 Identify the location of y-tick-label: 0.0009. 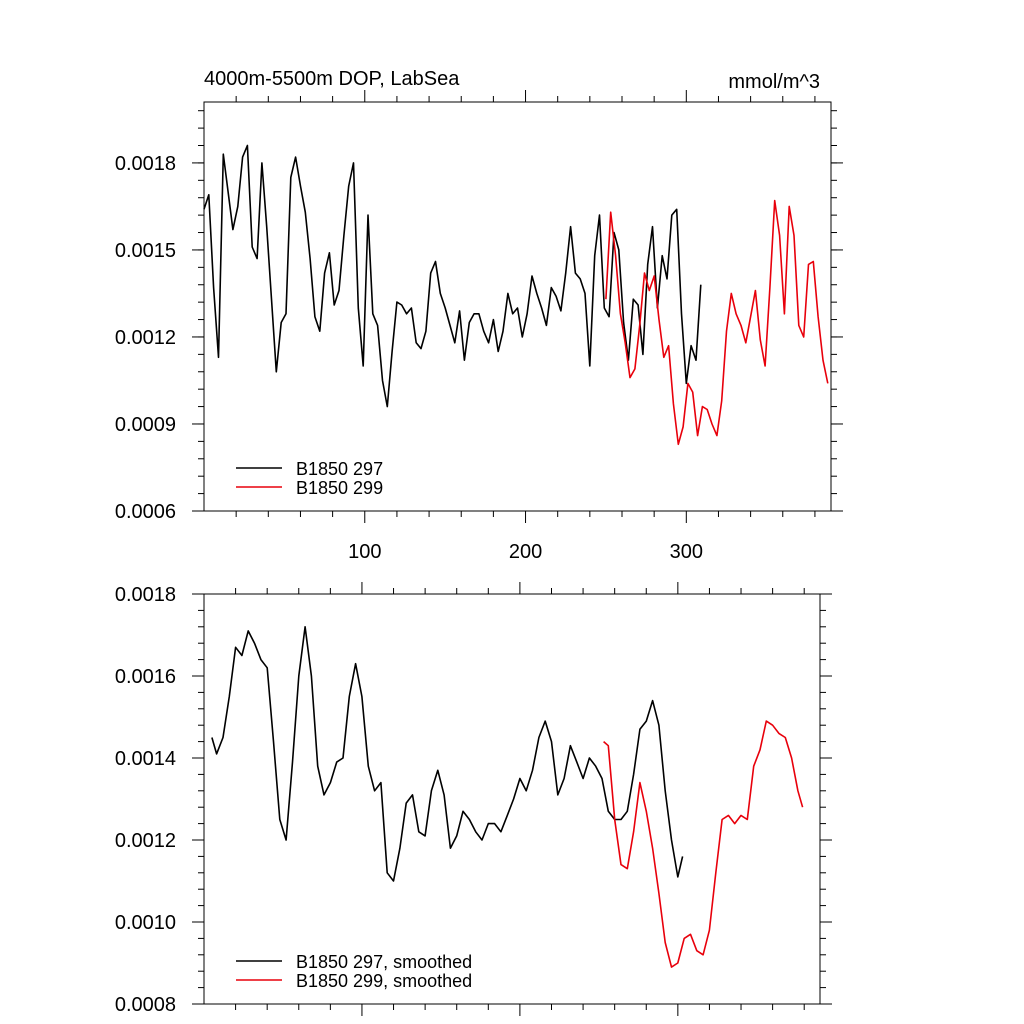
(145, 425).